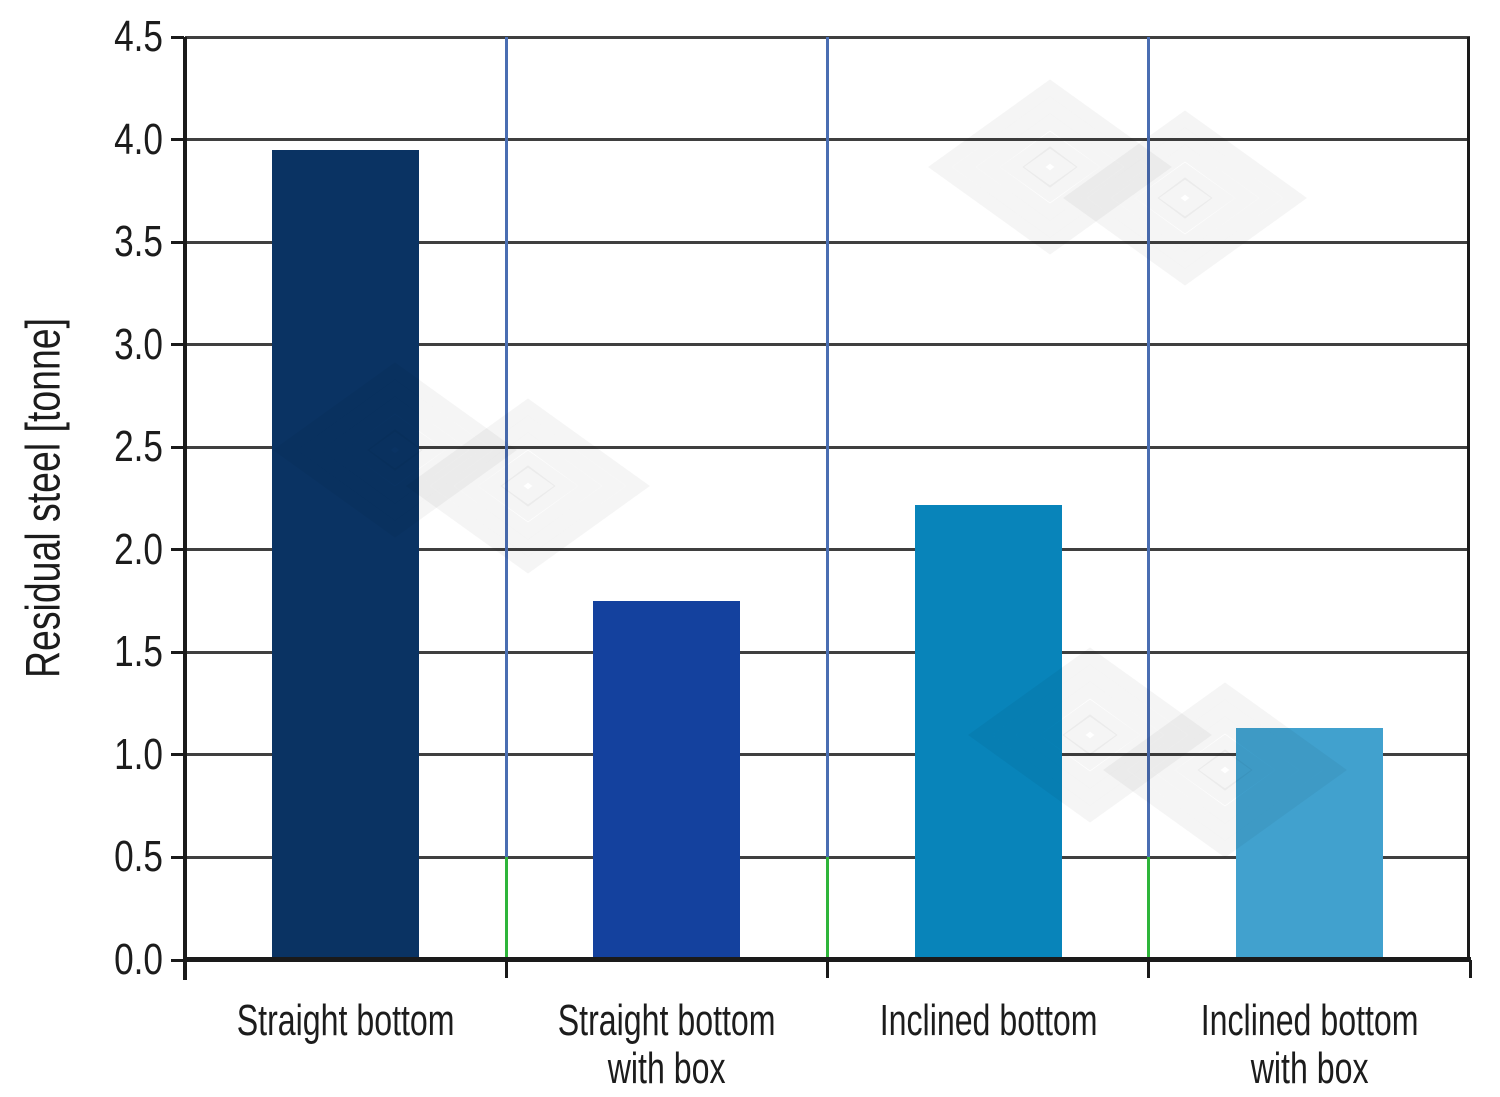  I want to click on y-axis-line, so click(185, 508).